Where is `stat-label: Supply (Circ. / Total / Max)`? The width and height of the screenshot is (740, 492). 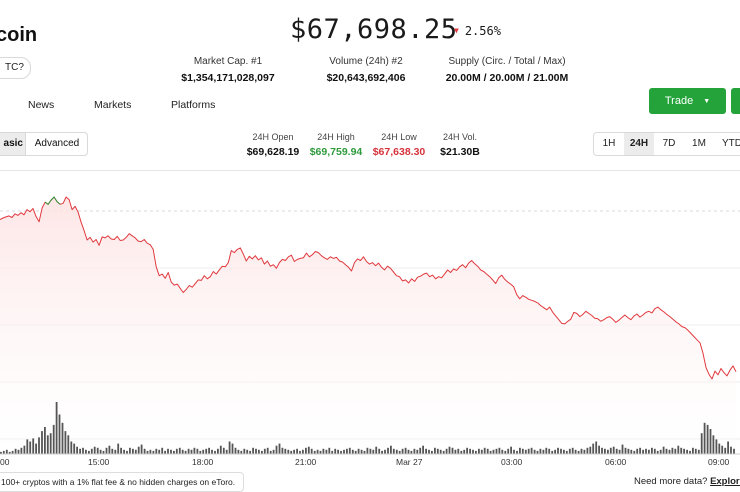 stat-label: Supply (Circ. / Total / Max) is located at coordinates (507, 61).